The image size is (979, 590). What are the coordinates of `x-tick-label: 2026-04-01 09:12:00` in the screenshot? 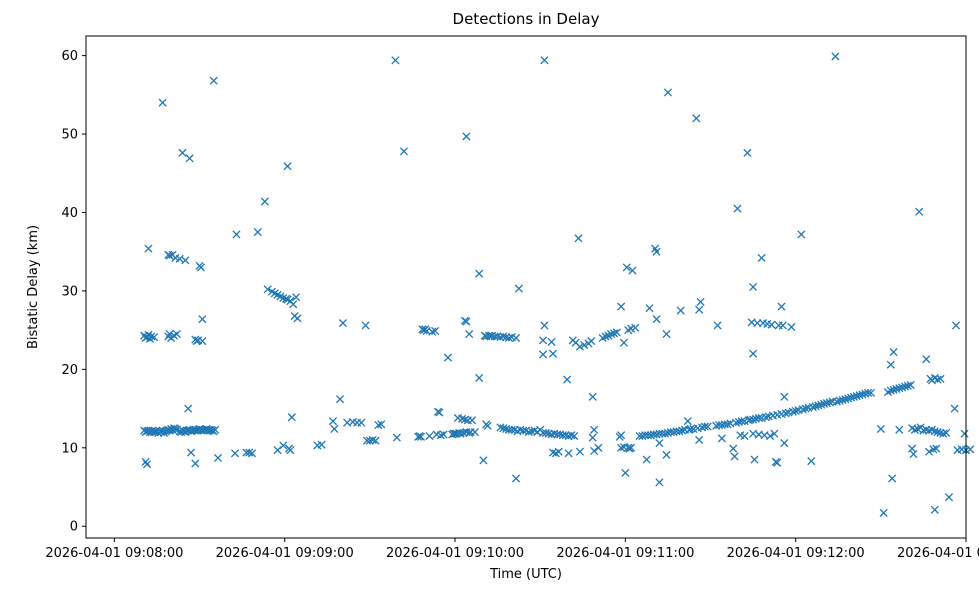 It's located at (796, 553).